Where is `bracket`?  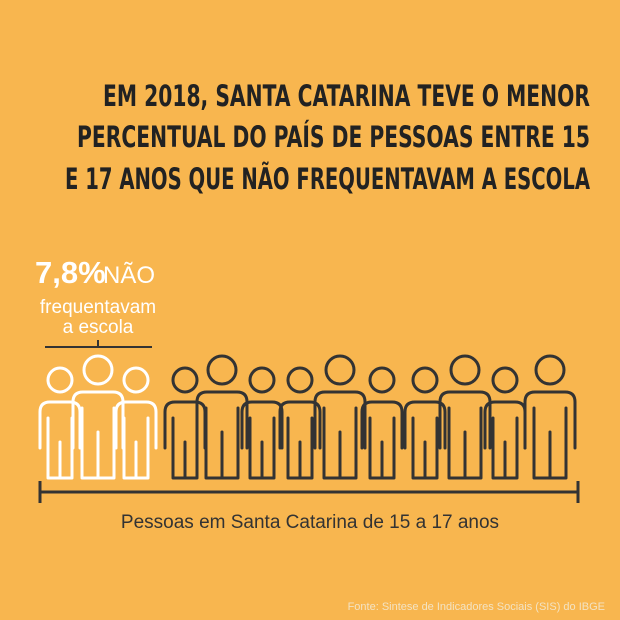 bracket is located at coordinates (98, 344).